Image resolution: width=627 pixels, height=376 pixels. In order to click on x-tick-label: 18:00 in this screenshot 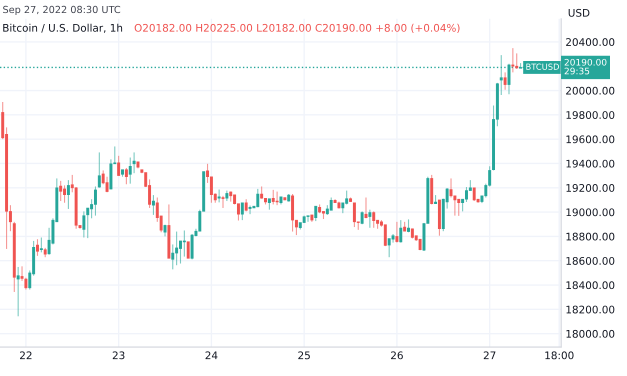, I will do `click(559, 355)`.